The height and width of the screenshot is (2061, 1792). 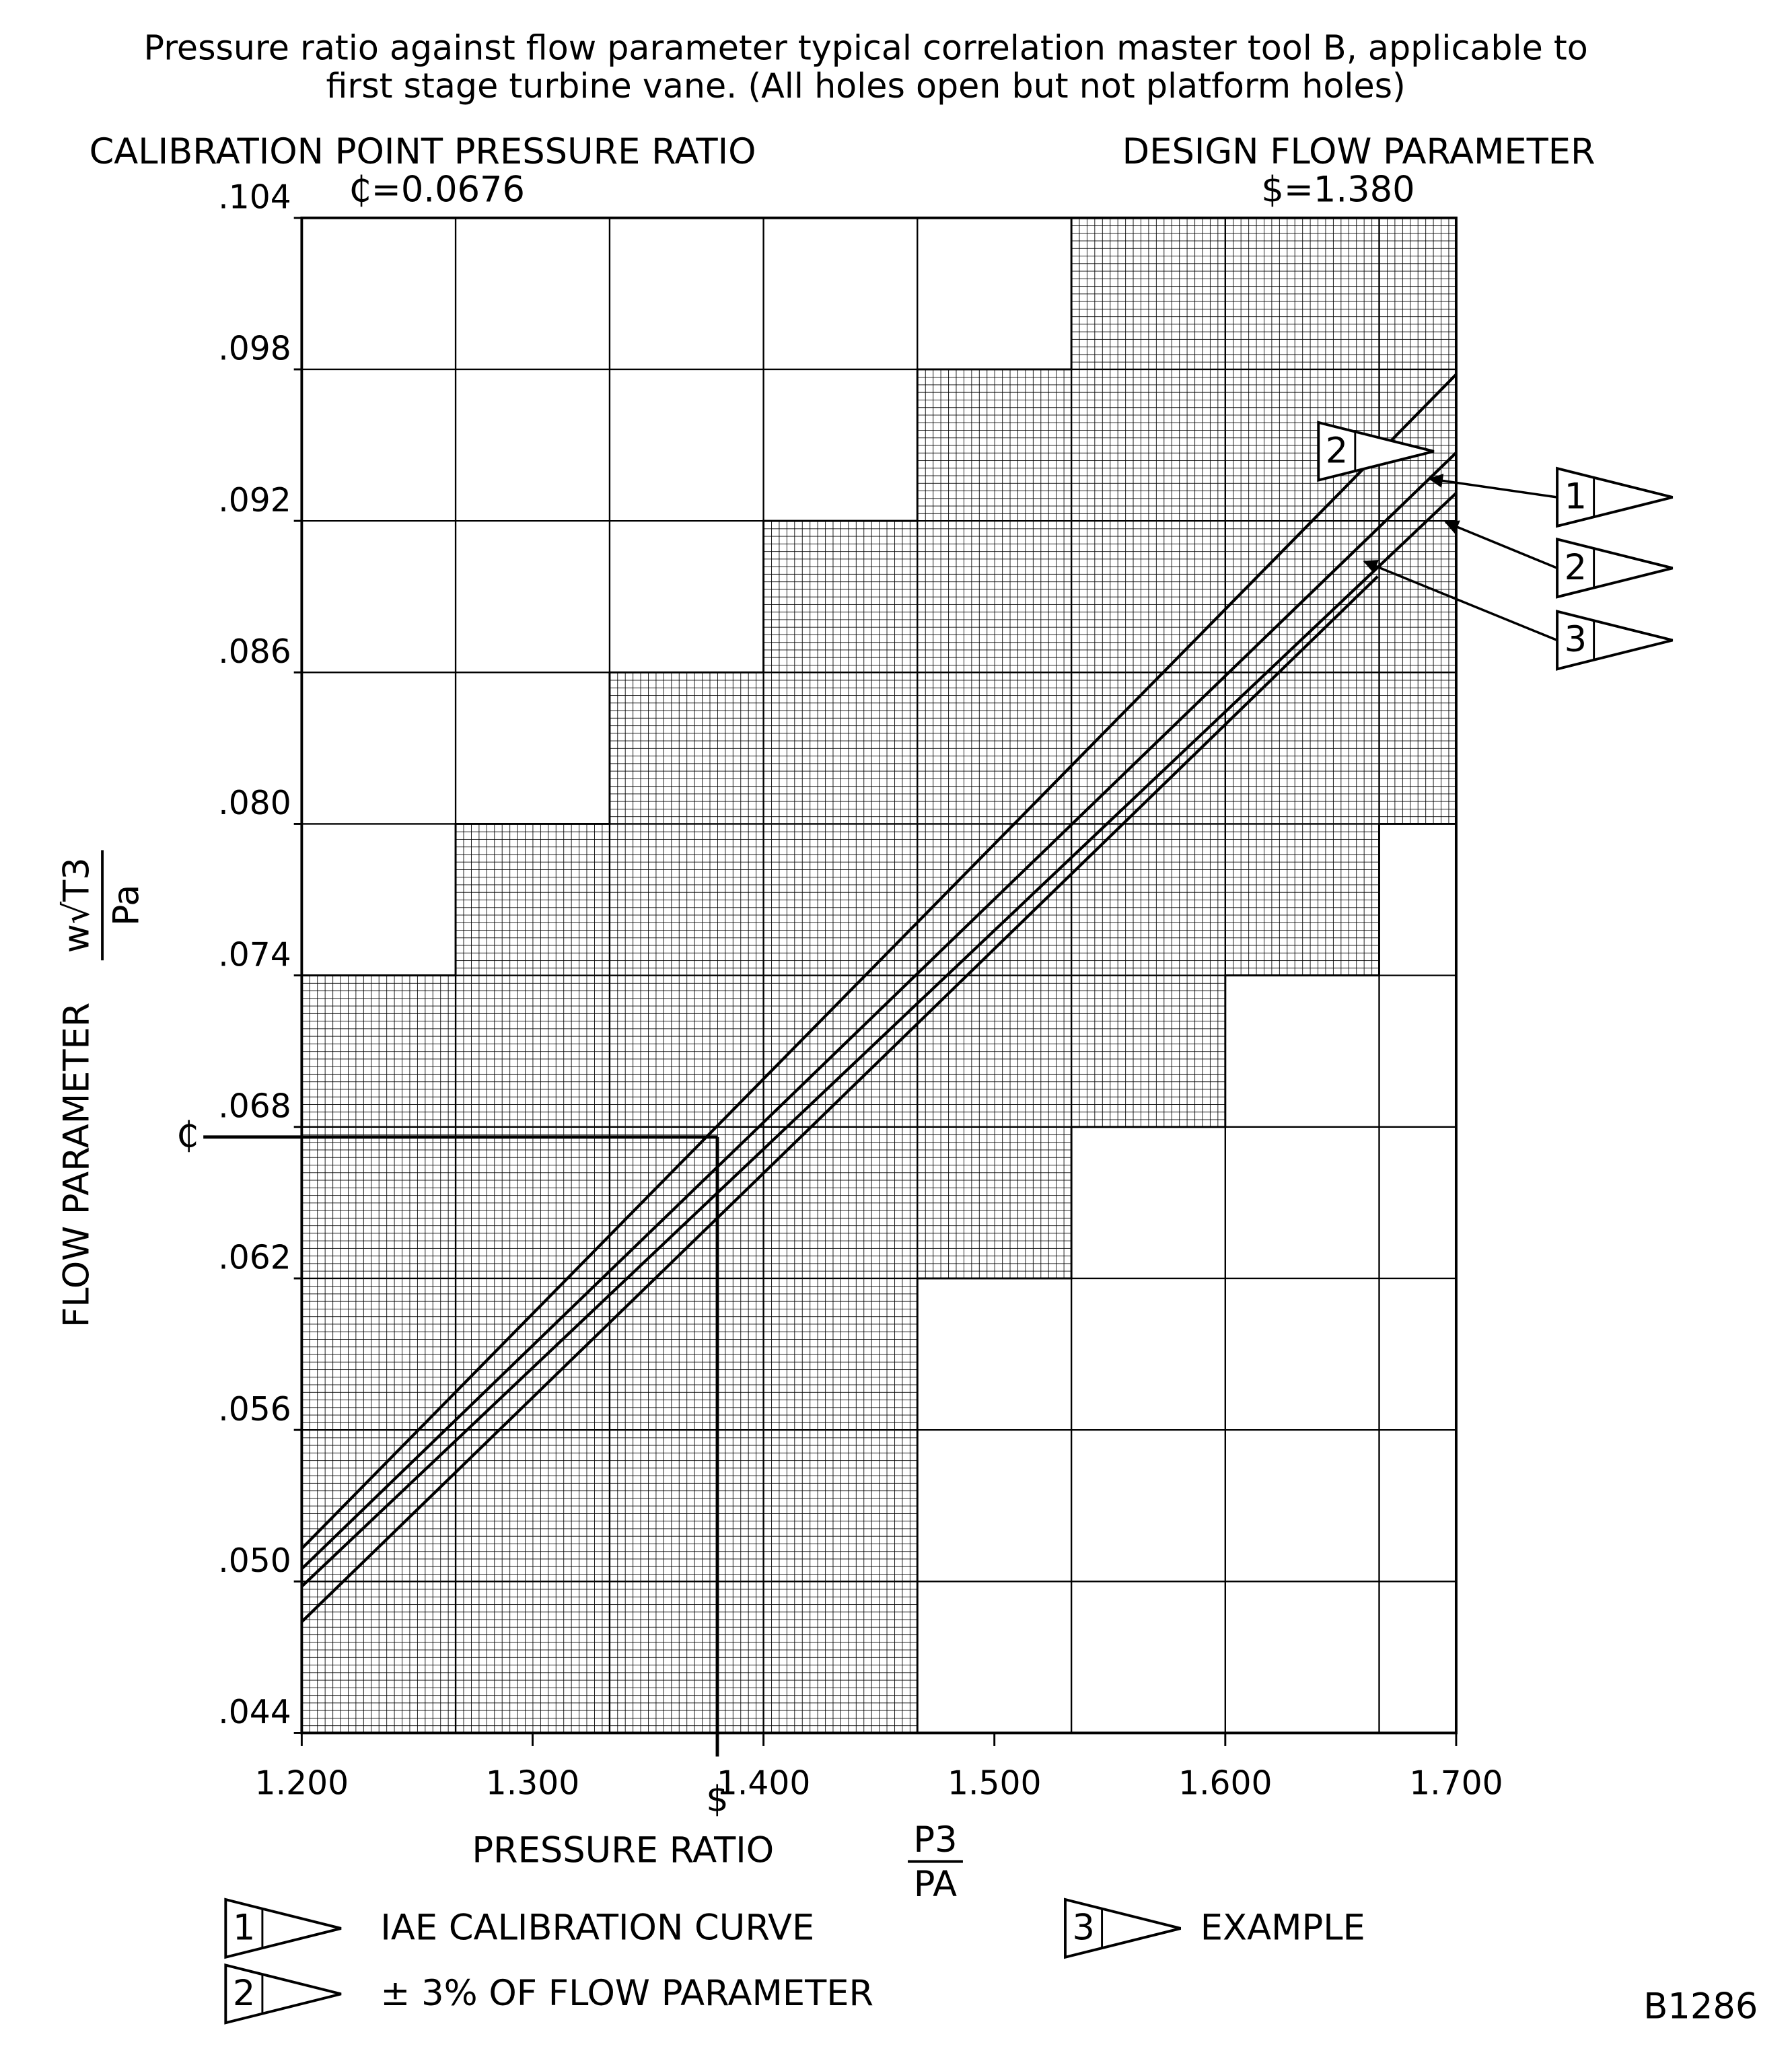 I want to click on y-tick-label: .086, so click(x=255, y=652).